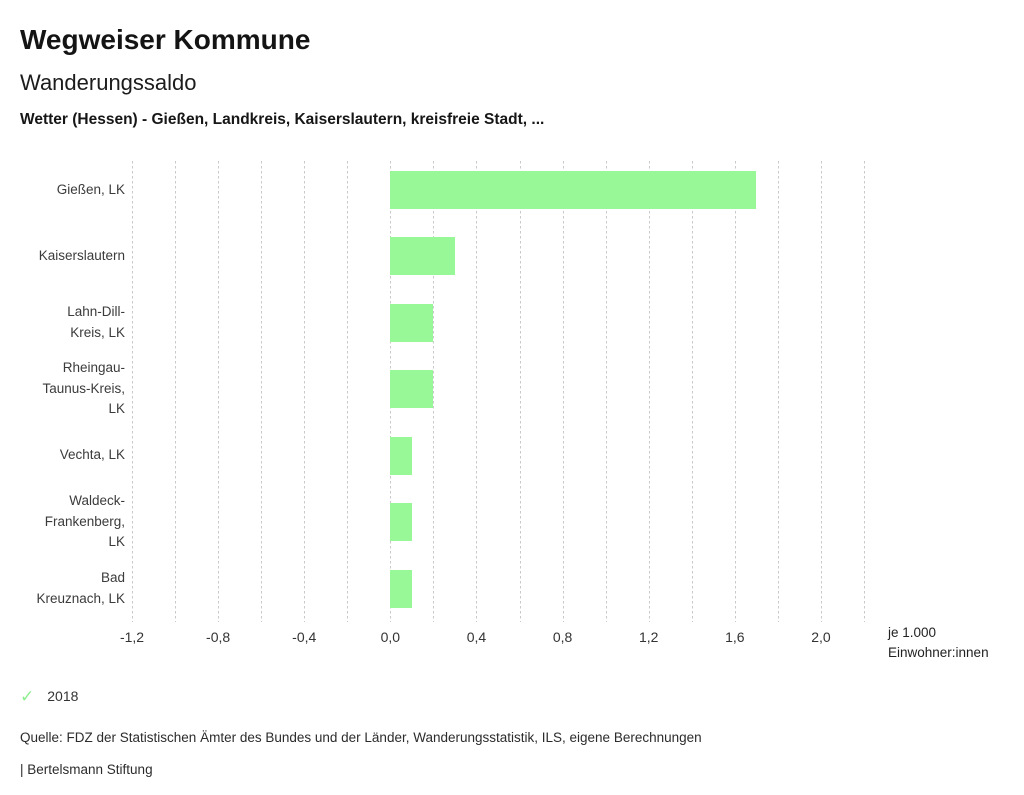 This screenshot has height=795, width=1024. What do you see at coordinates (108, 82) in the screenshot?
I see `chart-title: Wanderungssaldo` at bounding box center [108, 82].